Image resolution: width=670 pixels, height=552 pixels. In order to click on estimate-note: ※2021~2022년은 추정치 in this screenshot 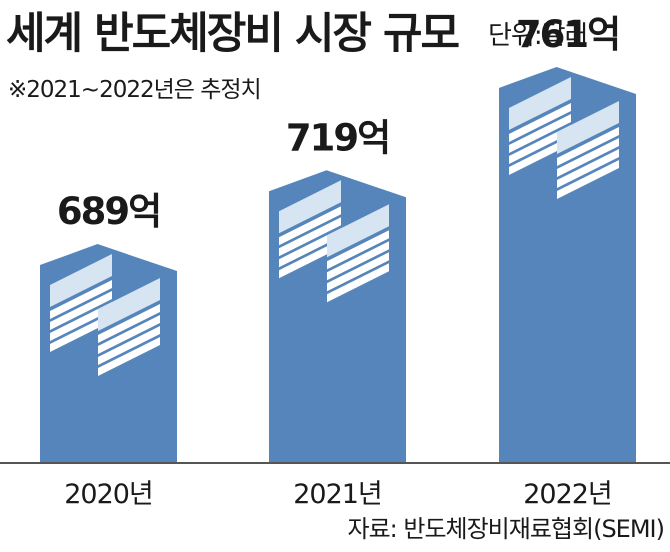, I will do `click(135, 90)`.